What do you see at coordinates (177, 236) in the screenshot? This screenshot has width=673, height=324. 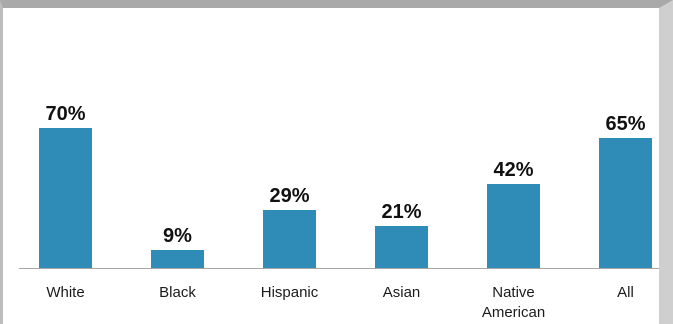 I see `value-label-black: 9%` at bounding box center [177, 236].